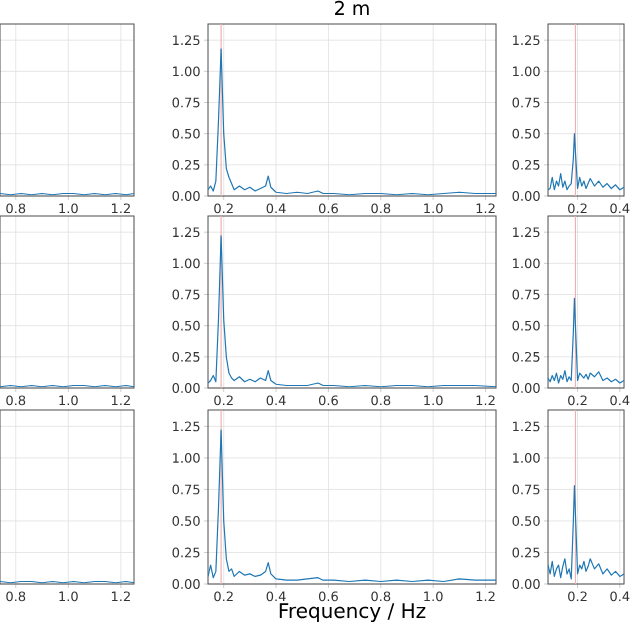 This screenshot has width=640, height=640. What do you see at coordinates (352, 613) in the screenshot?
I see `x-axis-title: Frequency / Hz` at bounding box center [352, 613].